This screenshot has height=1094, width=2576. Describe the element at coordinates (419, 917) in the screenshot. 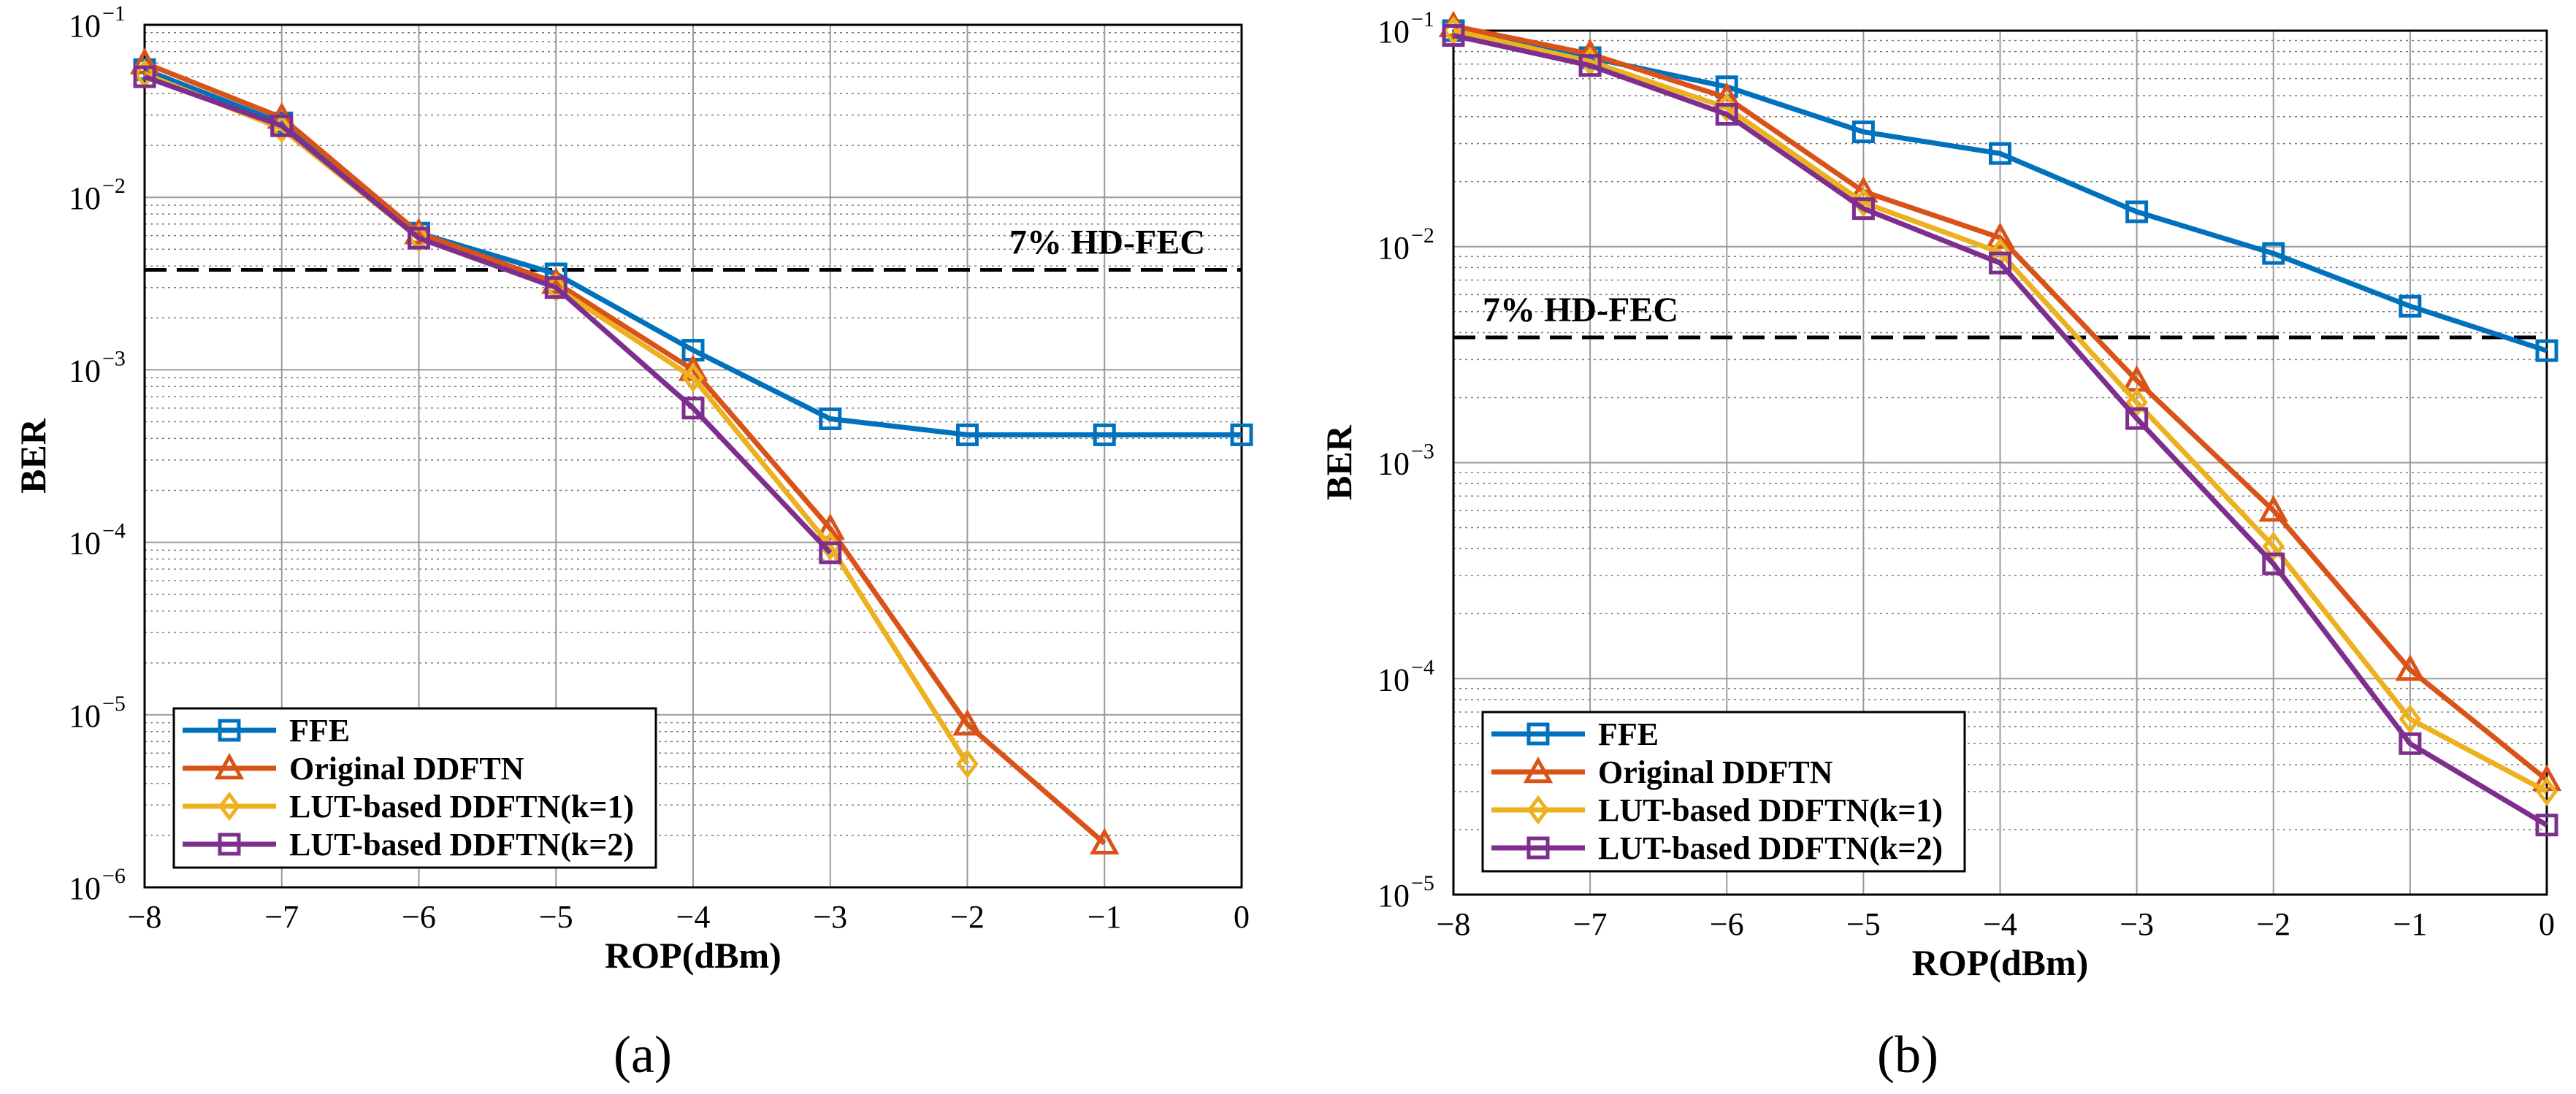

I see `x-tick-label-a: −6` at that location.